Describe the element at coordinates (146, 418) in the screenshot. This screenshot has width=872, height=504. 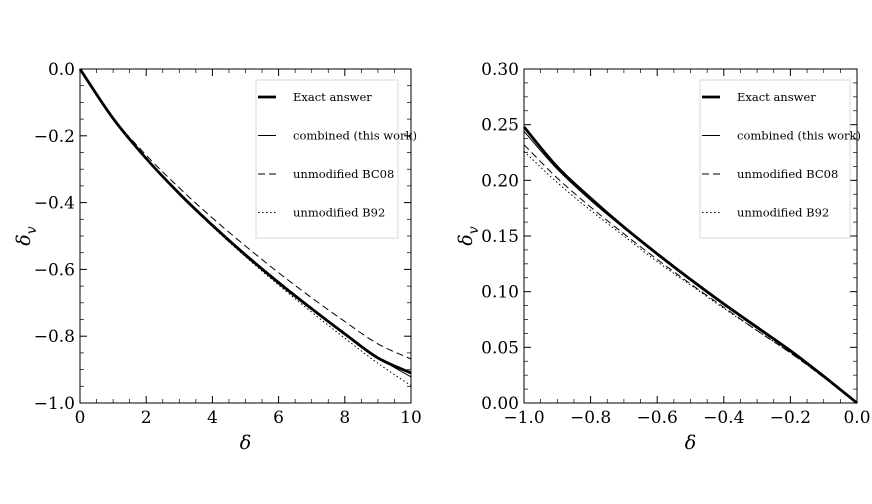
I see `x-tick-label: 2` at that location.